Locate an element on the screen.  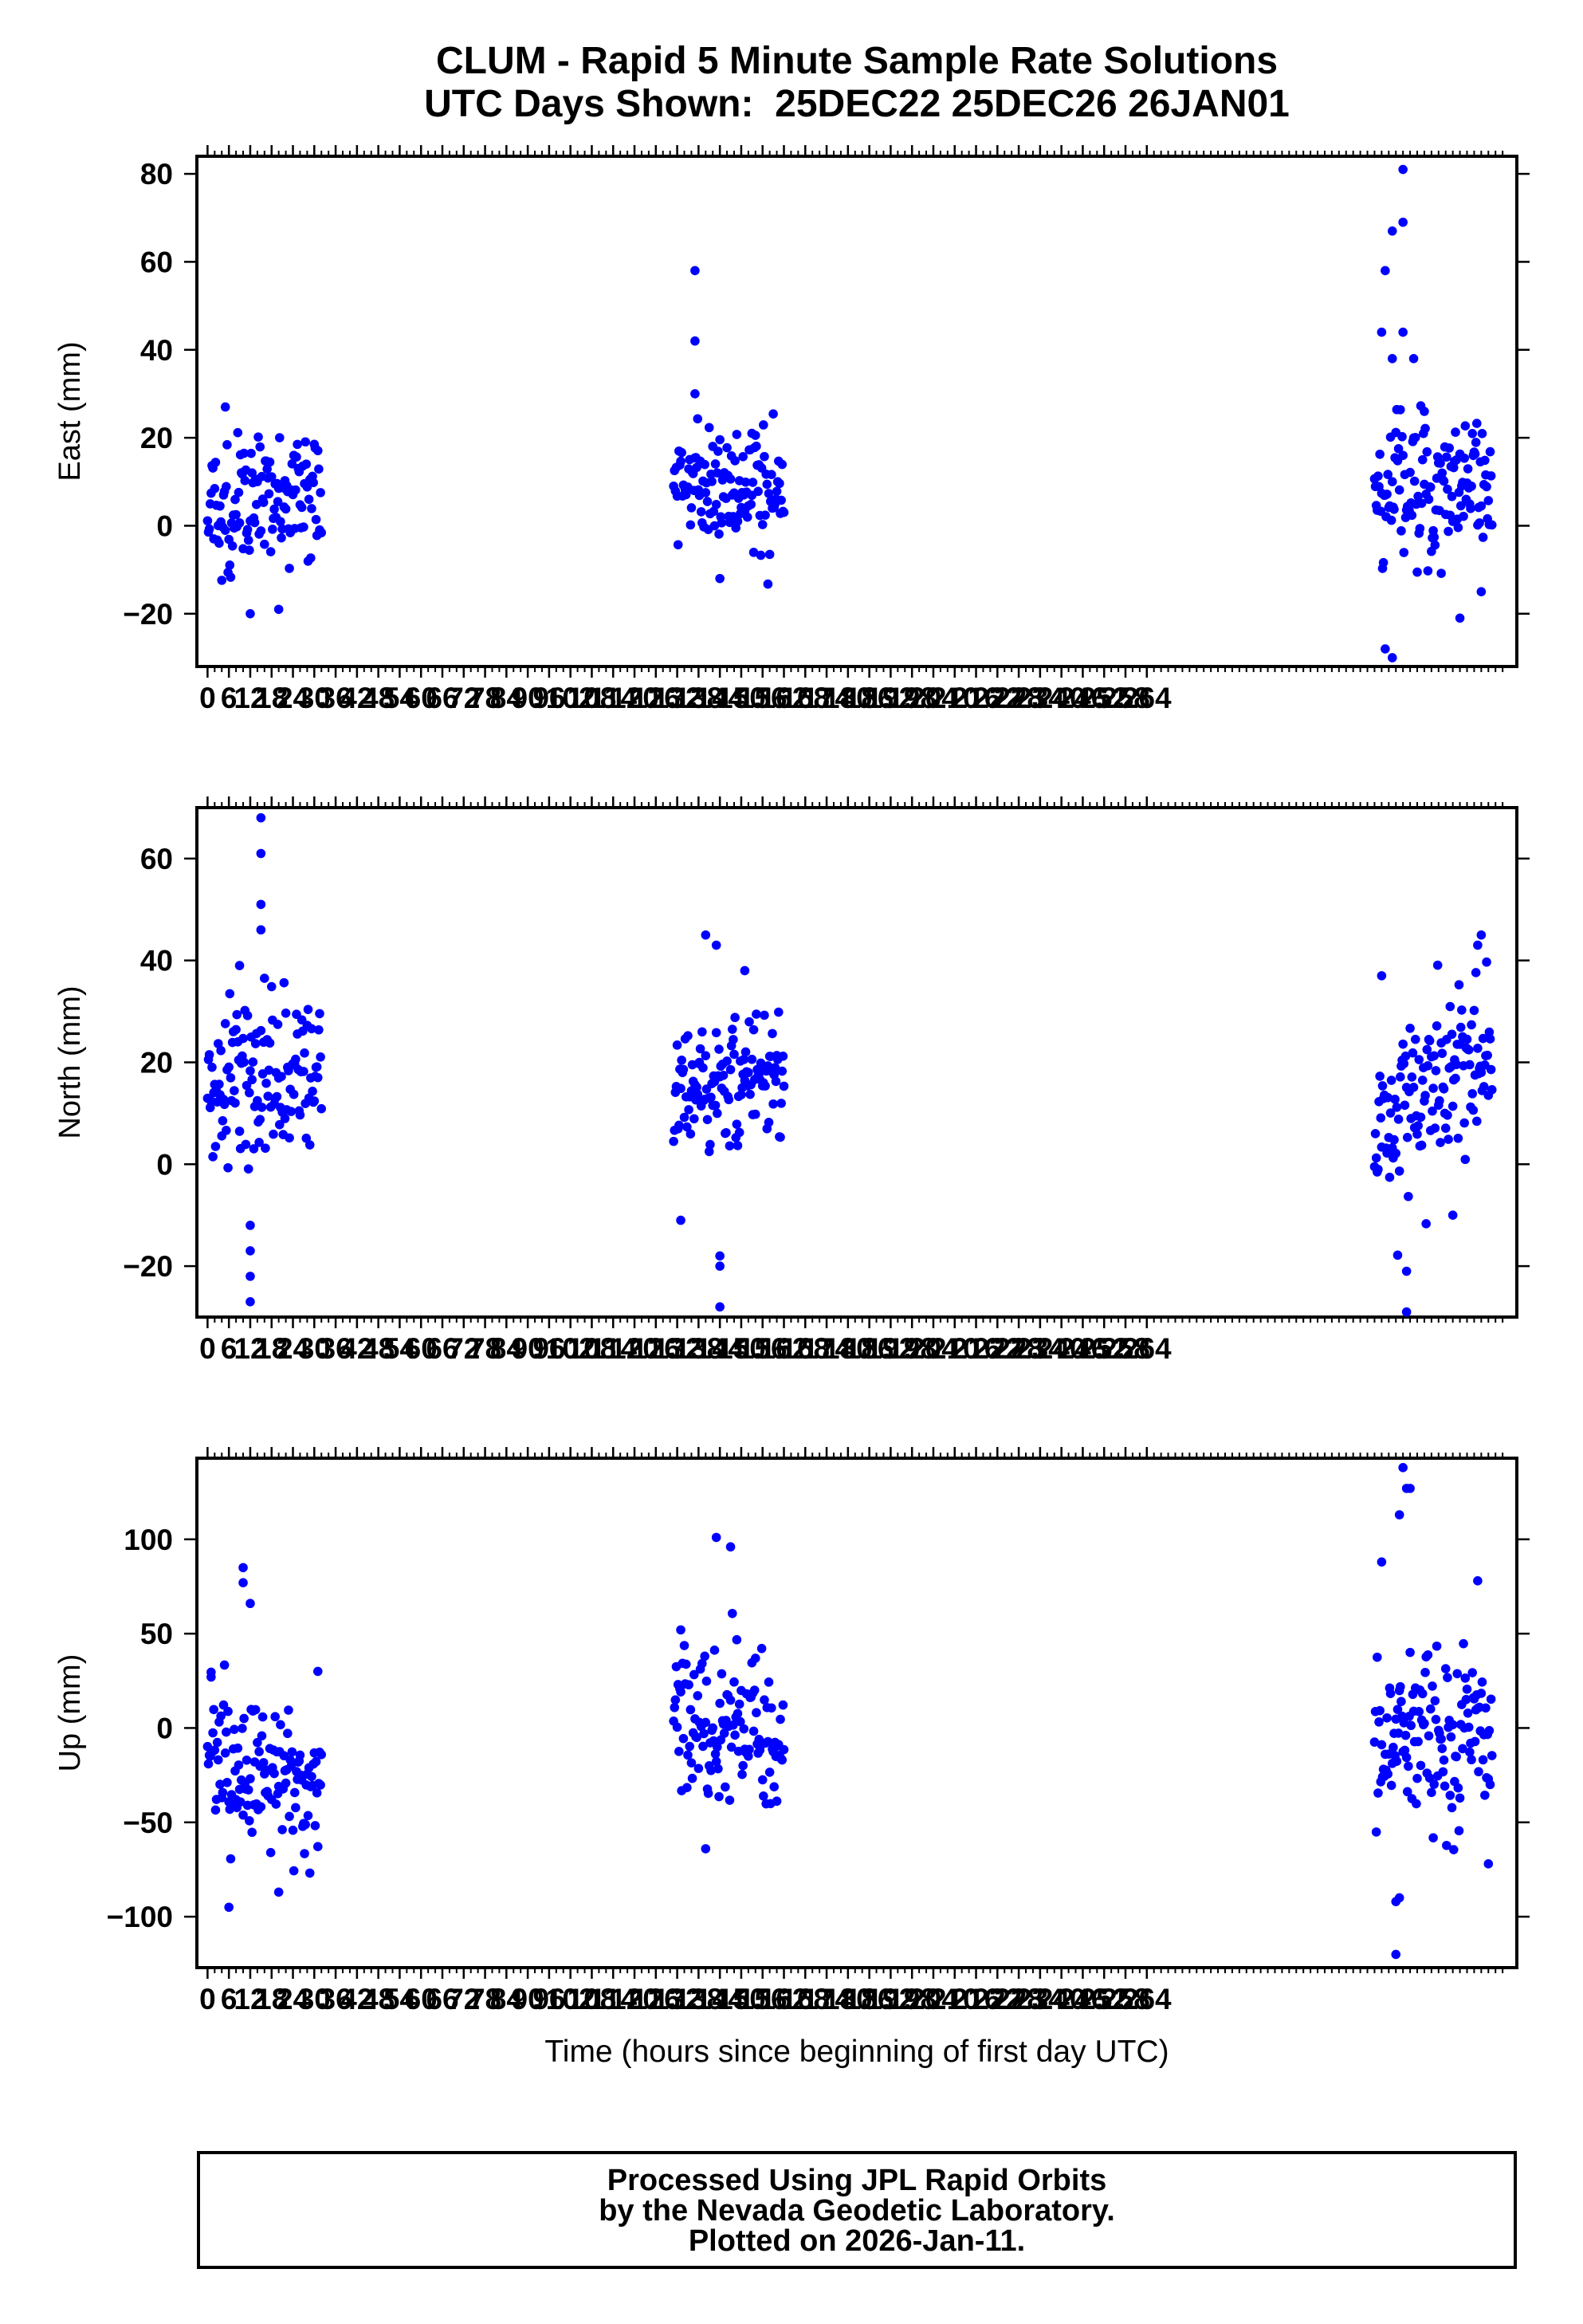
x-tick-label: 42 is located at coordinates (356, 1348).